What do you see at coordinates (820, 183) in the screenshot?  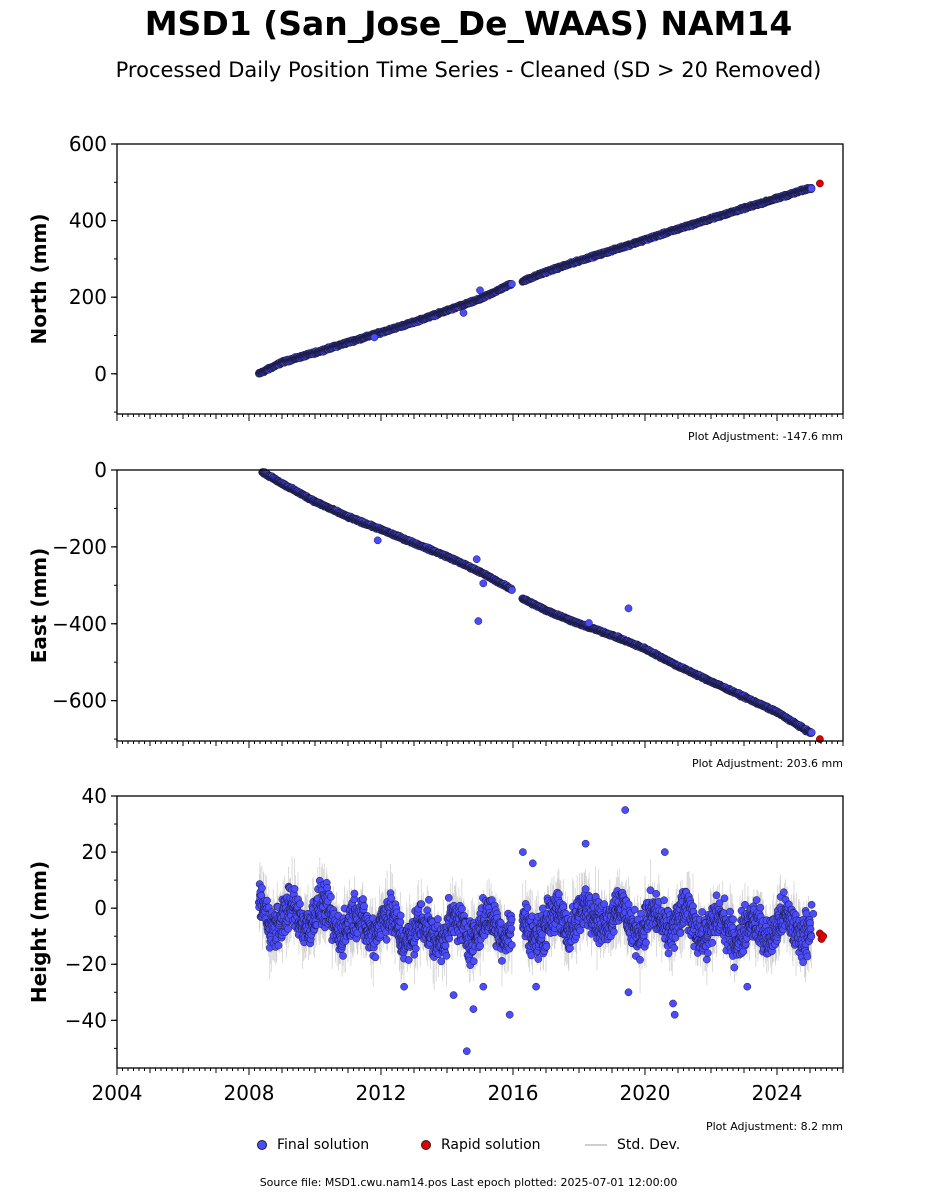 I see `rapid-point` at bounding box center [820, 183].